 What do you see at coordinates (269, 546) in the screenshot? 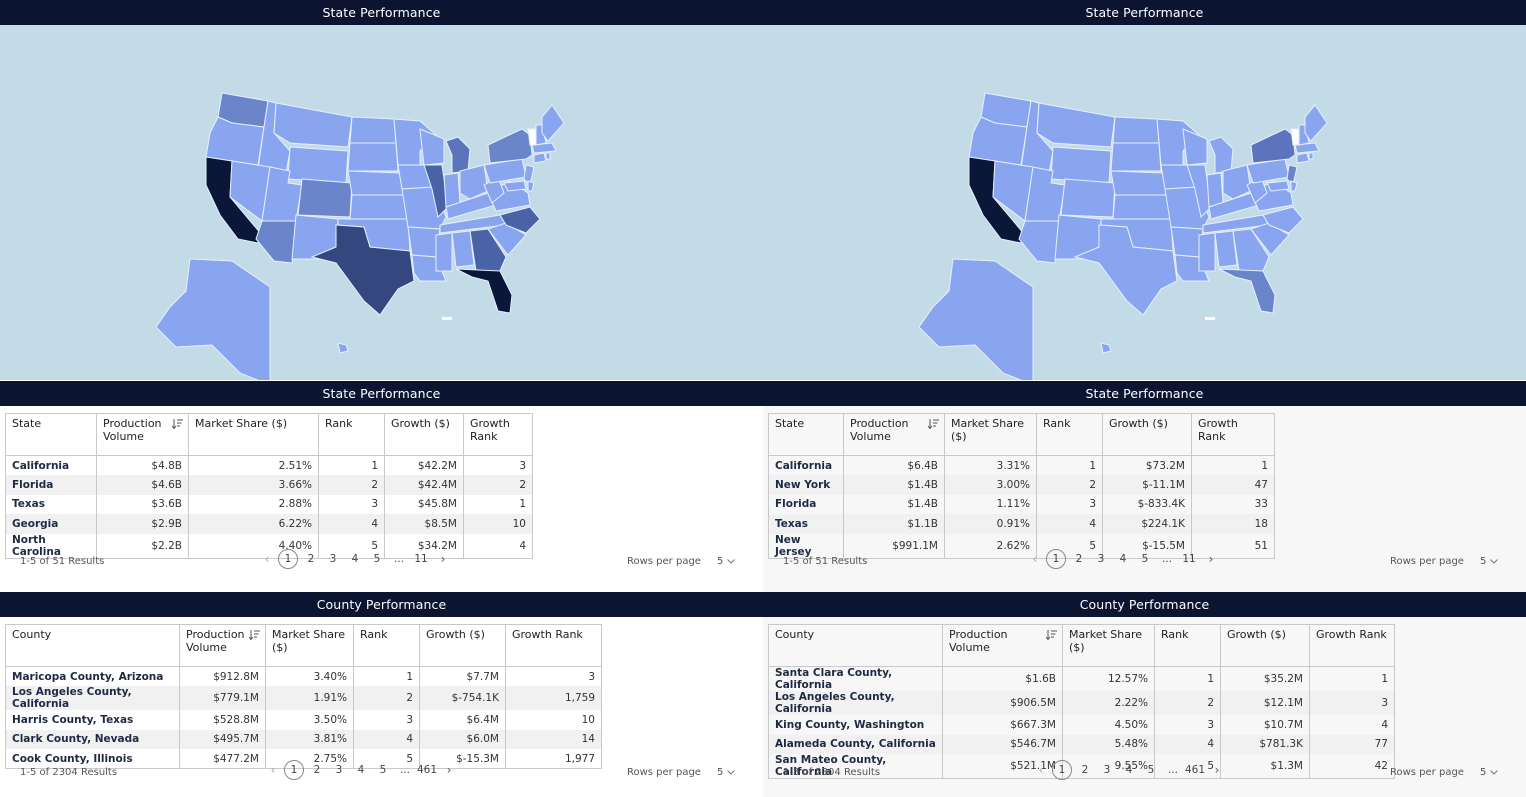
I see `table-row: North Carolina $2.2B 4.40% 5 $34.2M 4` at bounding box center [269, 546].